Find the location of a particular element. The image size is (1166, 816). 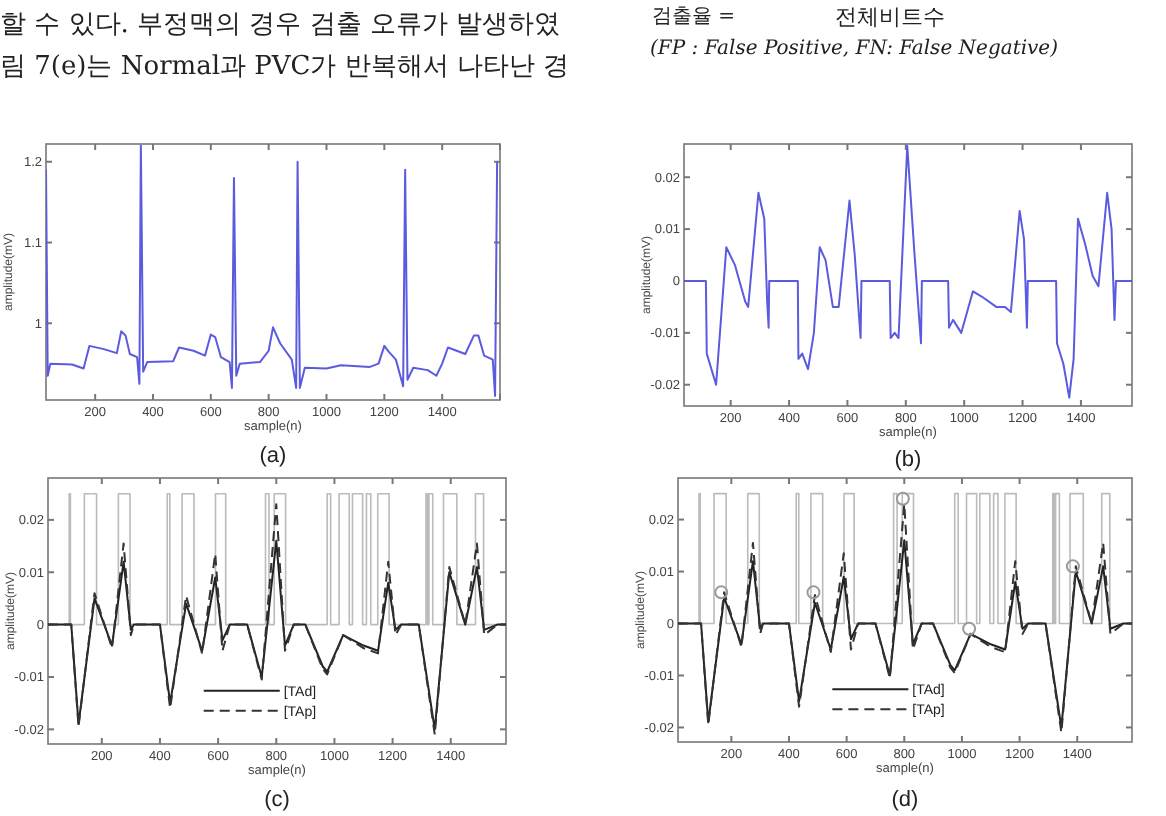

text: (d) is located at coordinates (905, 800).